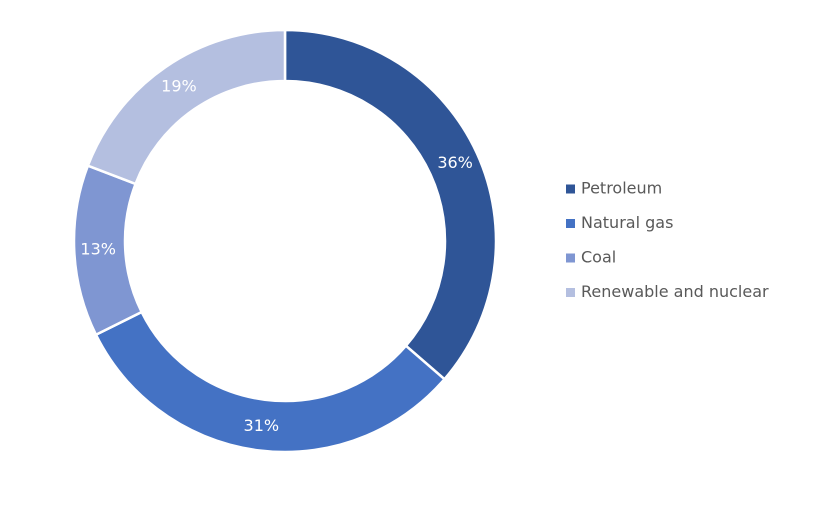  Describe the element at coordinates (598, 257) in the screenshot. I see `legend-label: Coal` at that location.